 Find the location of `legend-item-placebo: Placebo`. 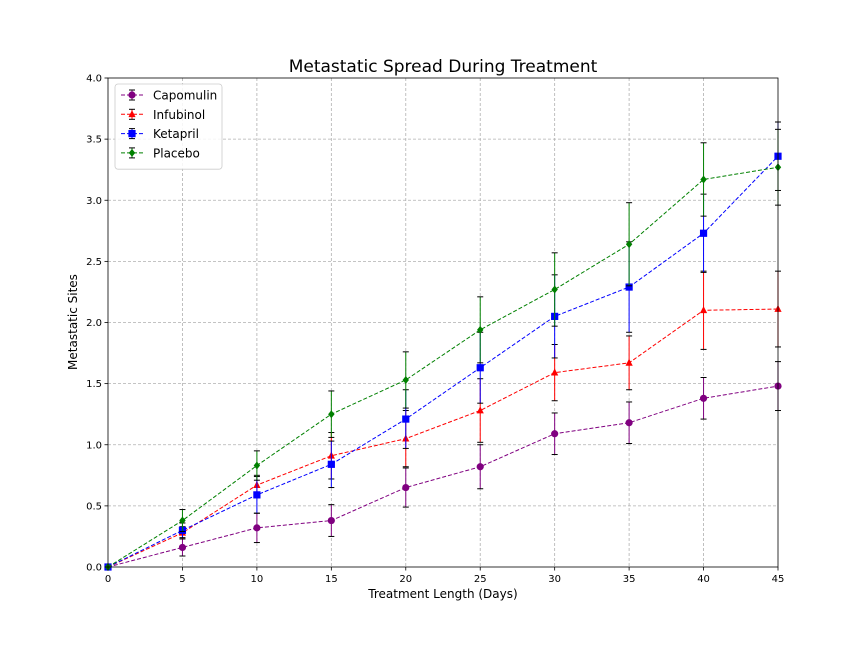

legend-item-placebo: Placebo is located at coordinates (160, 153).